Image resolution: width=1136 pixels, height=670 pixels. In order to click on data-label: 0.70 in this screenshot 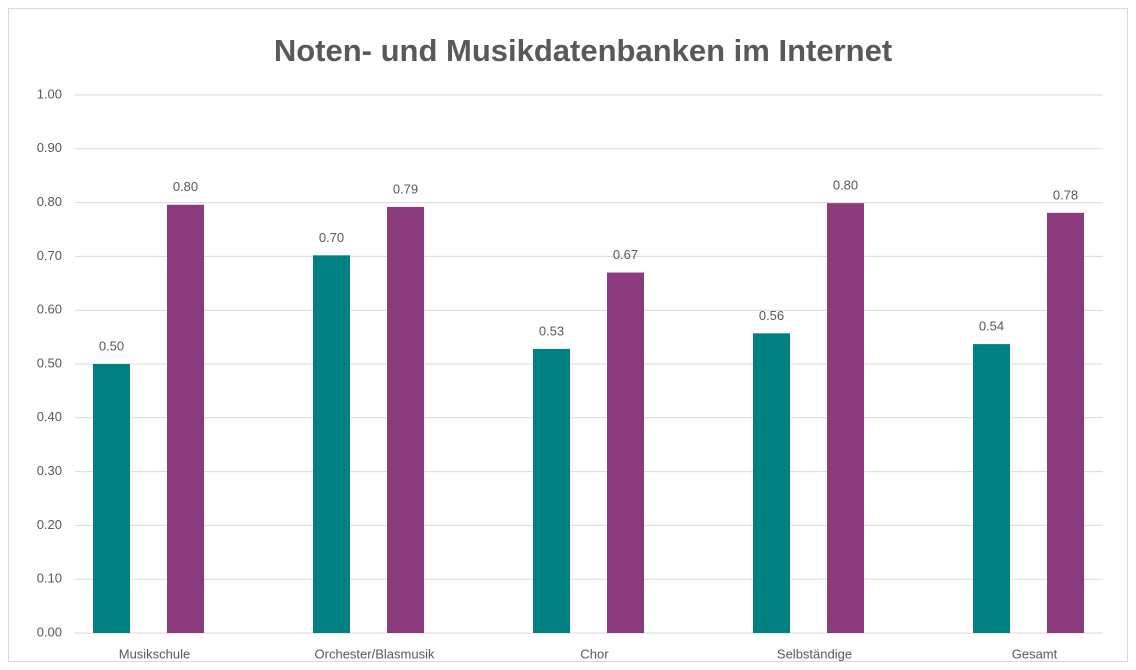, I will do `click(331, 237)`.